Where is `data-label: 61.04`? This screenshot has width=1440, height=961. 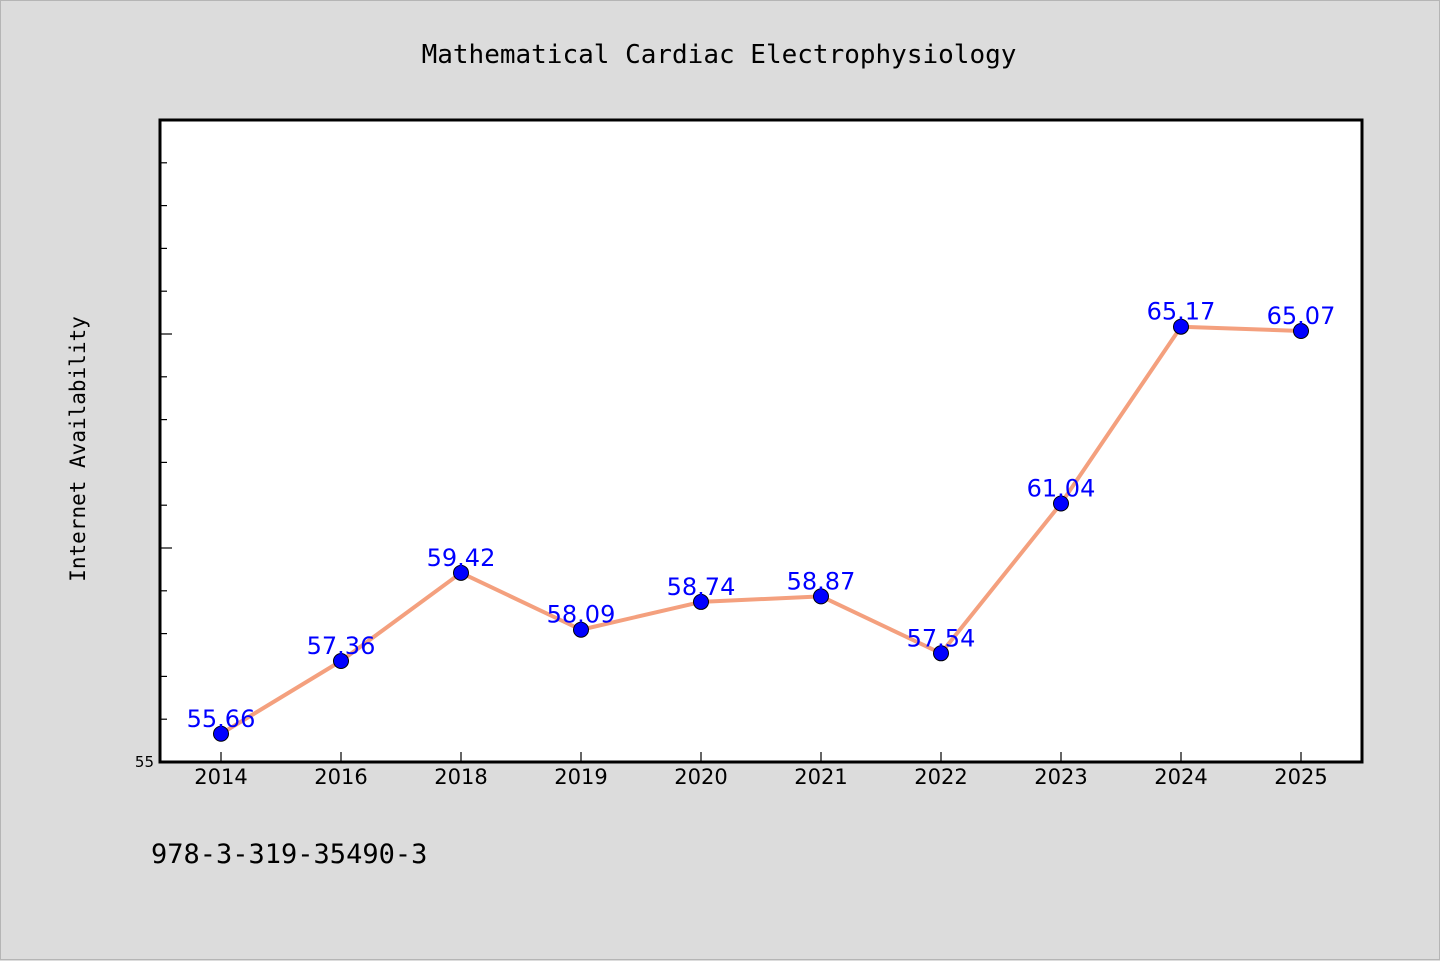
data-label: 61.04 is located at coordinates (1061, 488).